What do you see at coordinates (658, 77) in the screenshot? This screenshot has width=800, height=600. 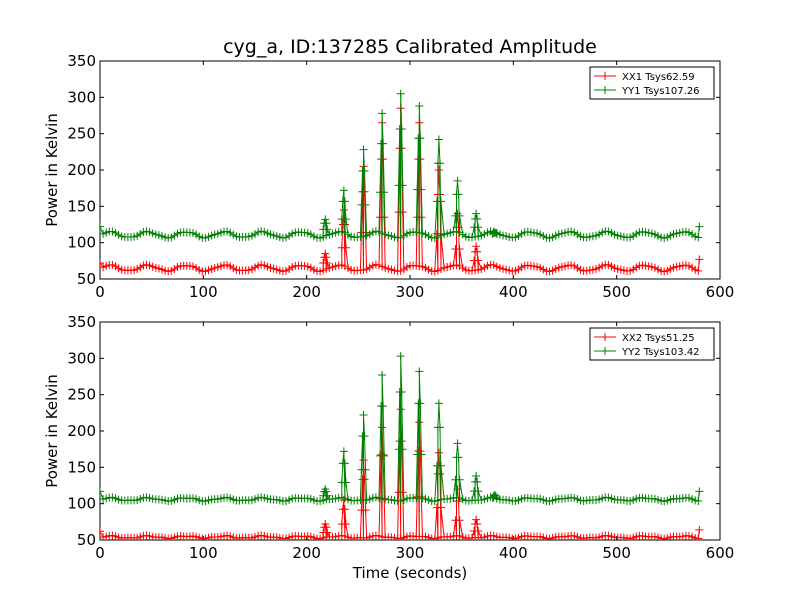 I see `legend-entry: XX1 Tsys62.59` at bounding box center [658, 77].